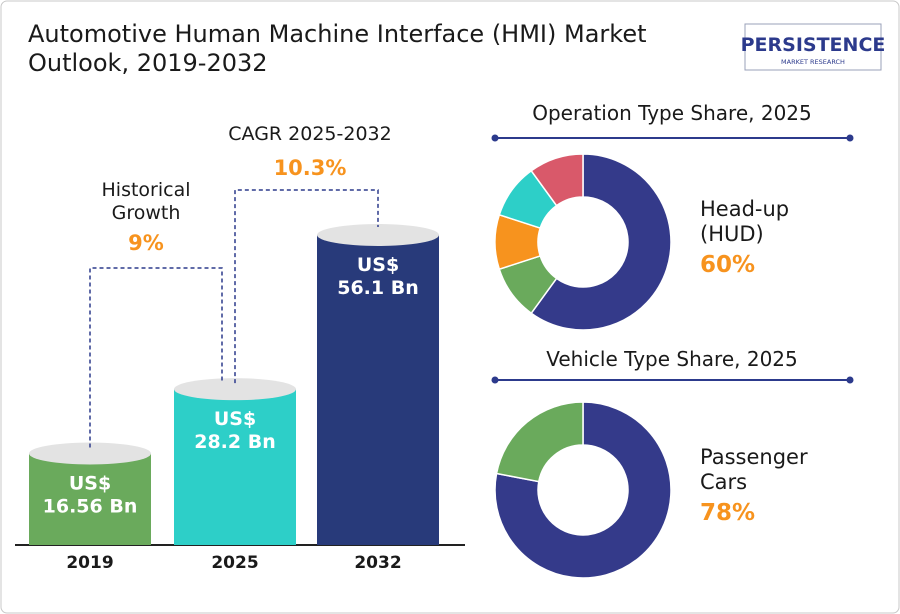 The width and height of the screenshot is (900, 614). What do you see at coordinates (754, 469) in the screenshot?
I see `segment-label: Passenger Cars` at bounding box center [754, 469].